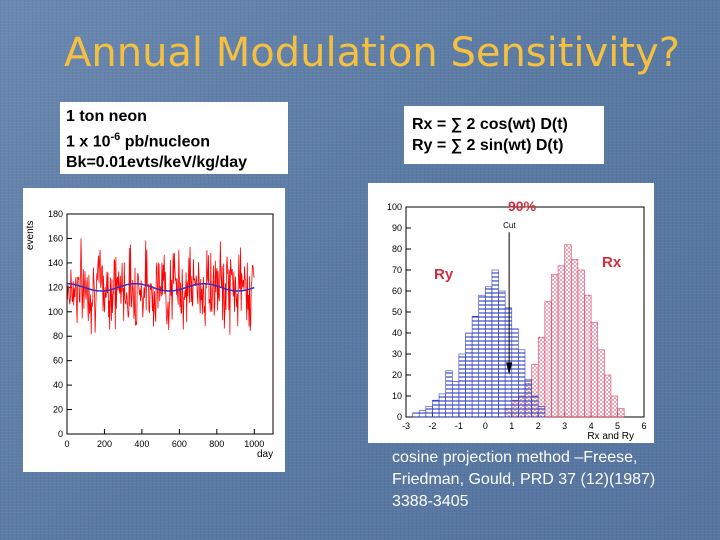  I want to click on y-tick-label: 120, so click(55, 287).